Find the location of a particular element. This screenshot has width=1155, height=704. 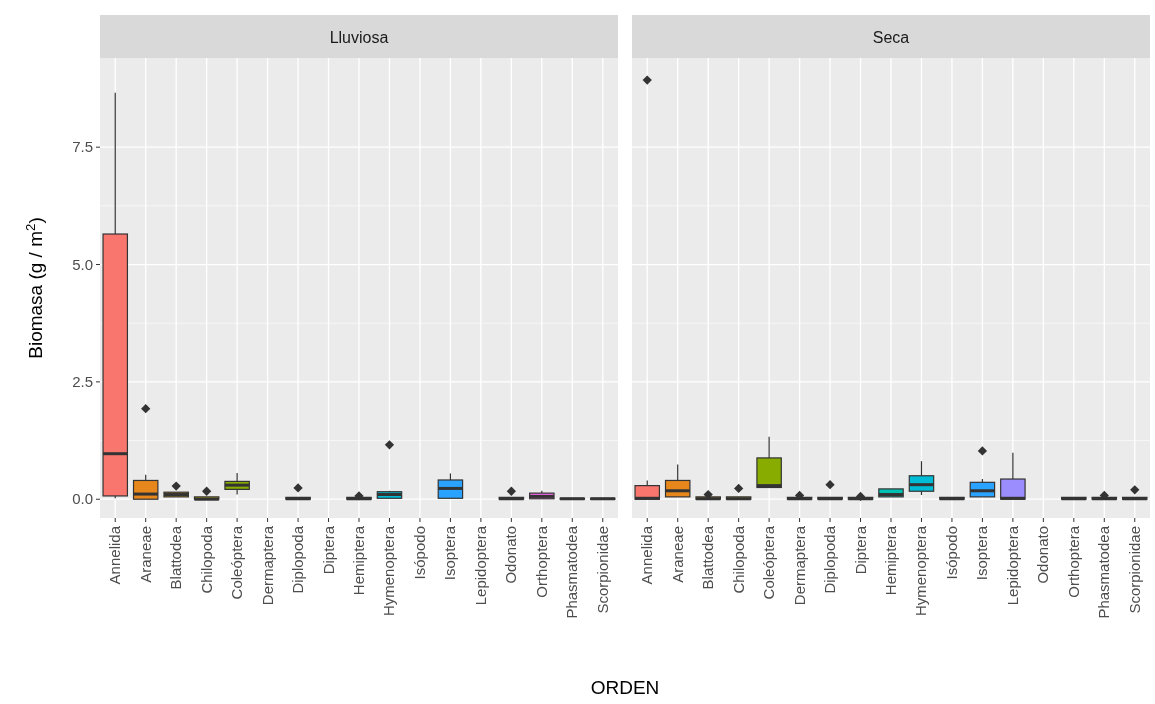

chart-title: Lluviosa is located at coordinates (359, 37).